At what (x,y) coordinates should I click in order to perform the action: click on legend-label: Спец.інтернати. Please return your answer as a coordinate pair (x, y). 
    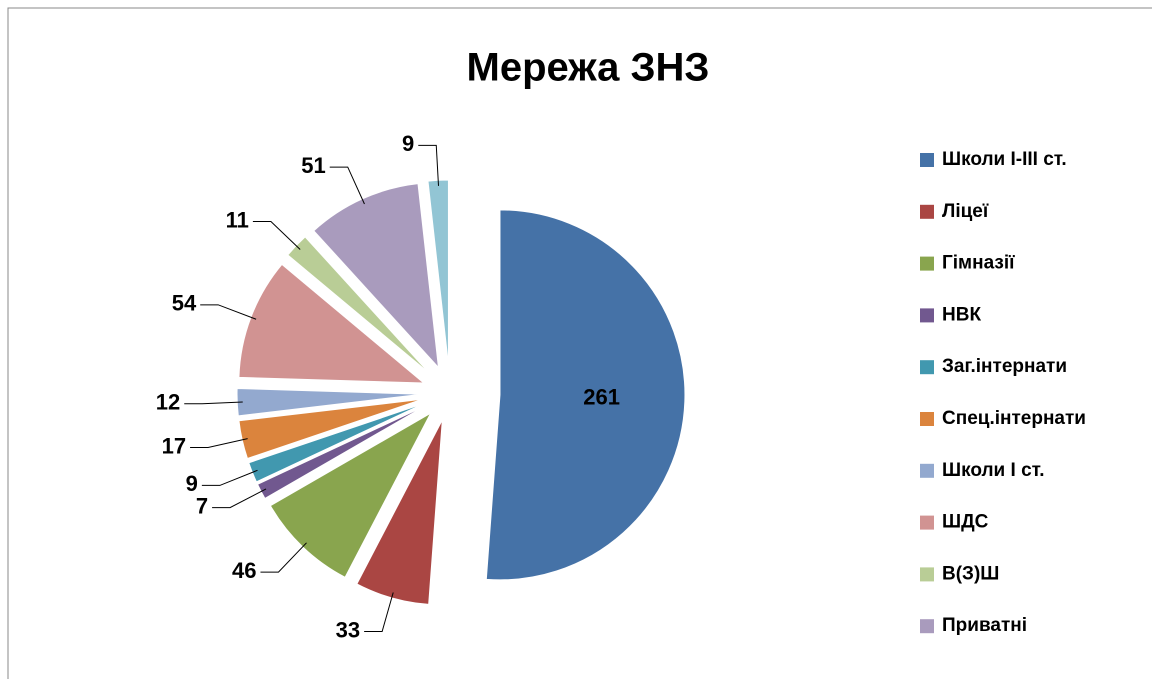
    Looking at the image, I should click on (1014, 418).